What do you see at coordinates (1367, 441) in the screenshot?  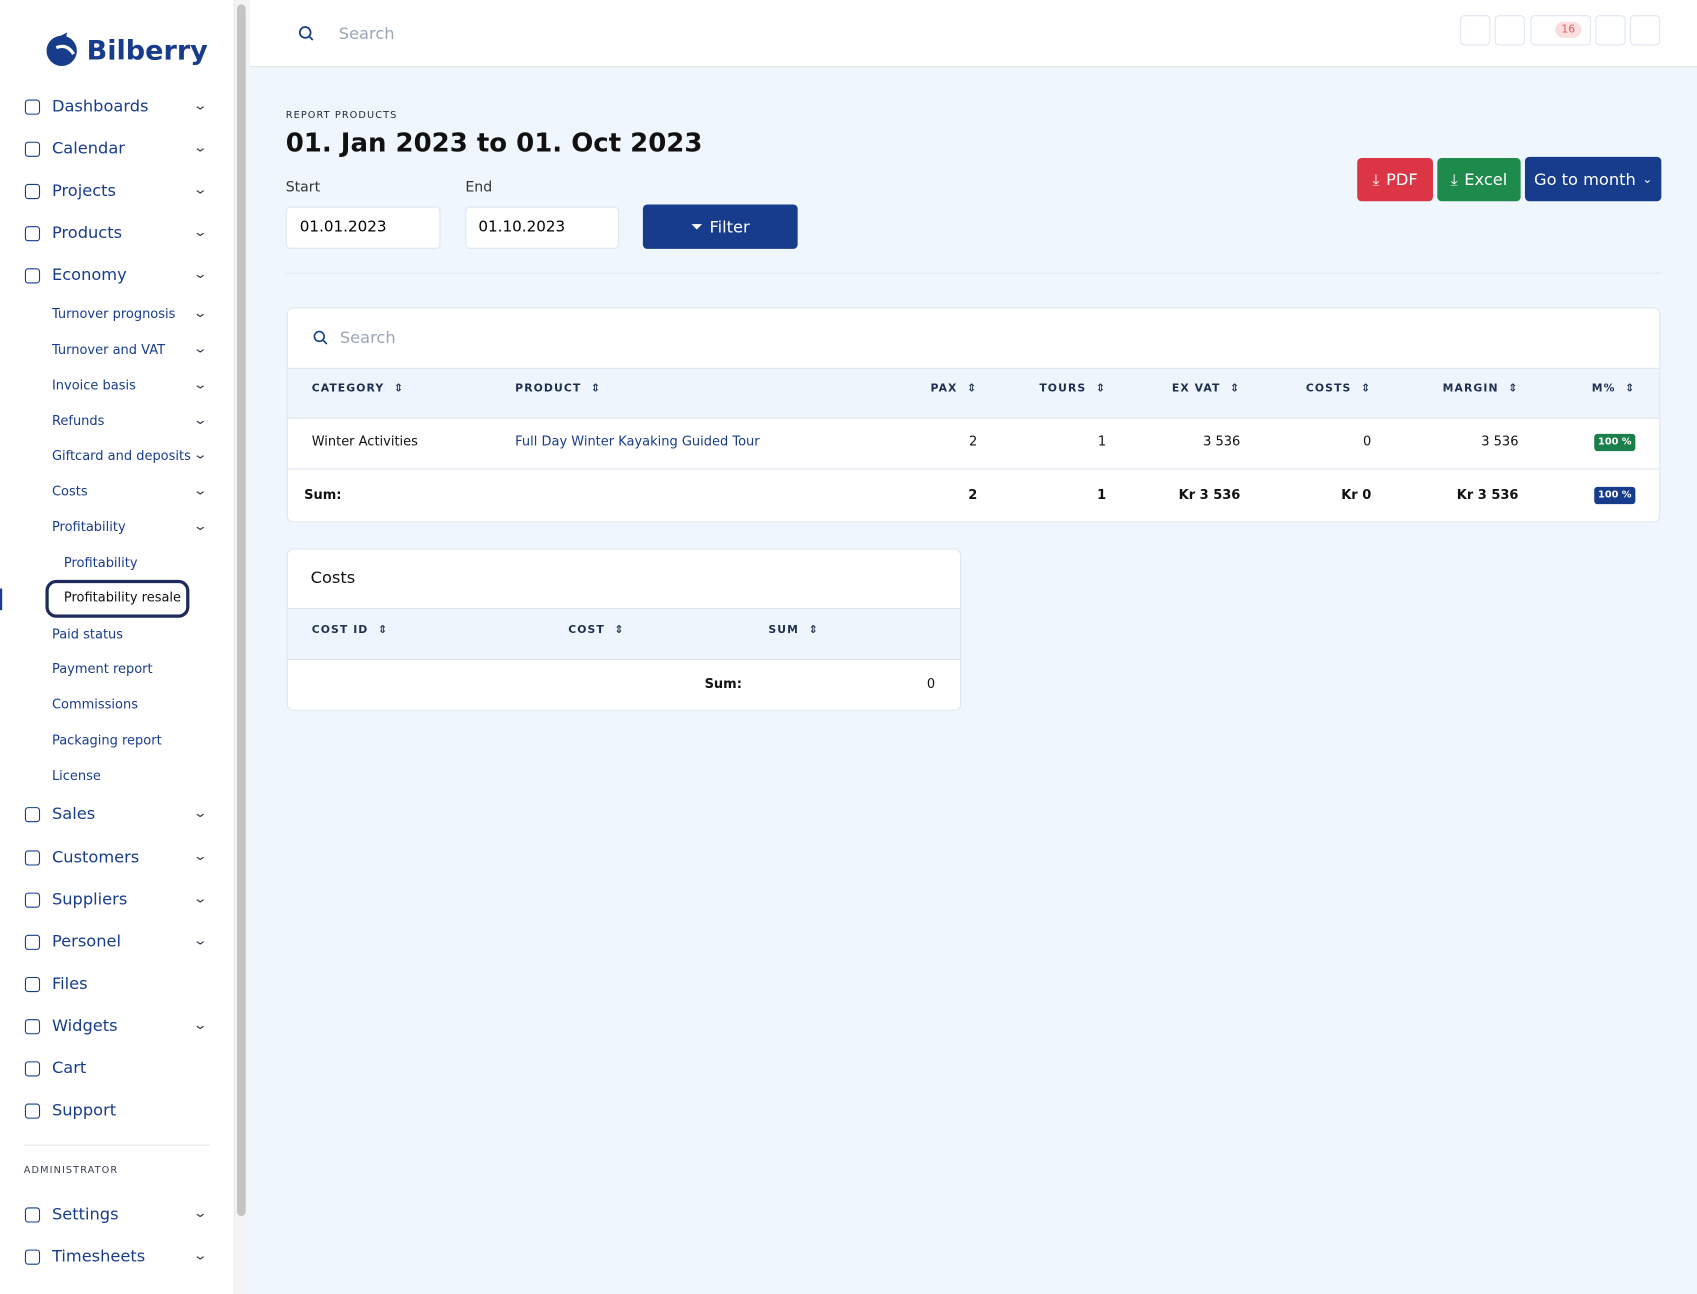 I see `table-cell: 0` at bounding box center [1367, 441].